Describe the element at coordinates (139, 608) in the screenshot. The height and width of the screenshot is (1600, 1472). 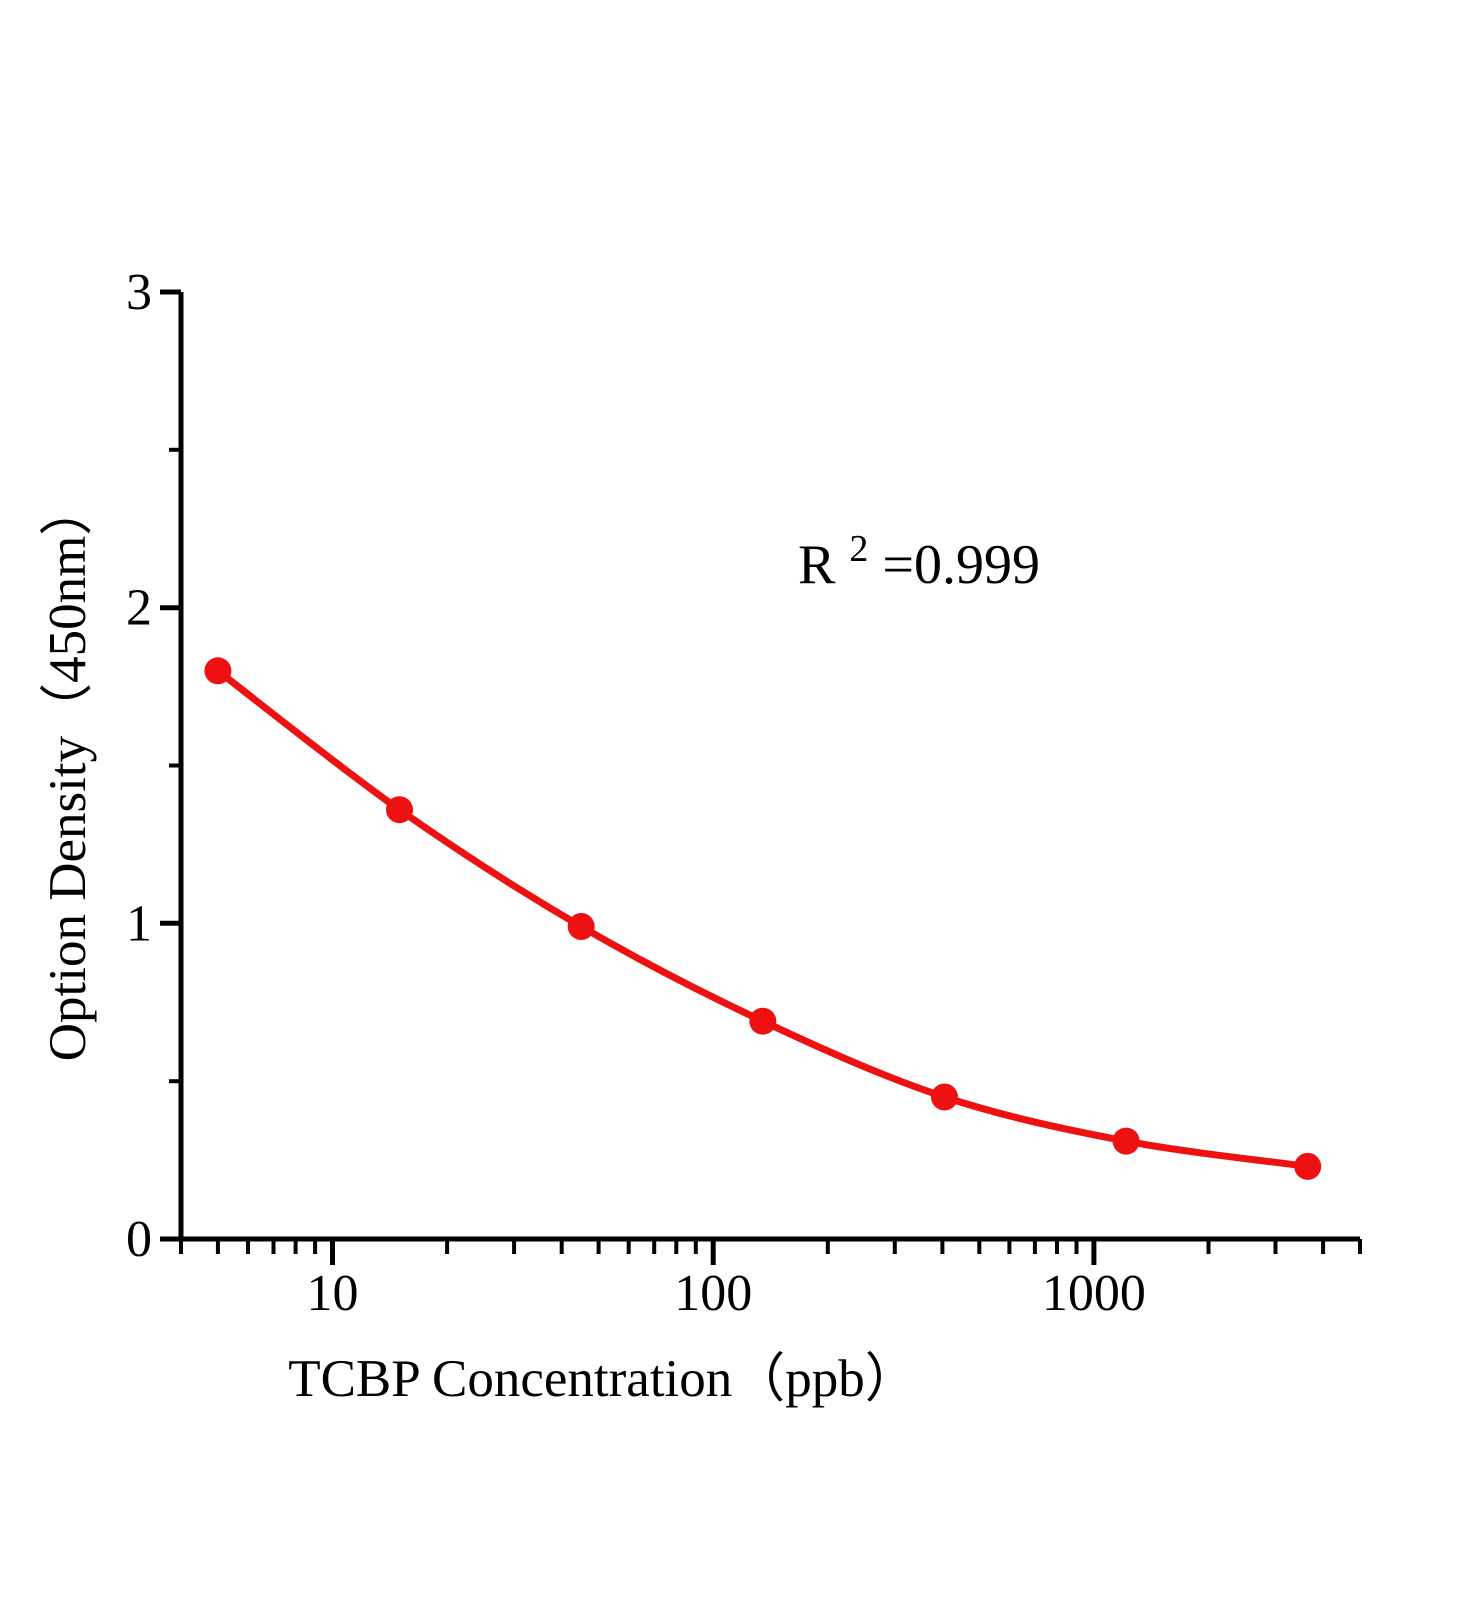
I see `y-tick-label: 2` at that location.